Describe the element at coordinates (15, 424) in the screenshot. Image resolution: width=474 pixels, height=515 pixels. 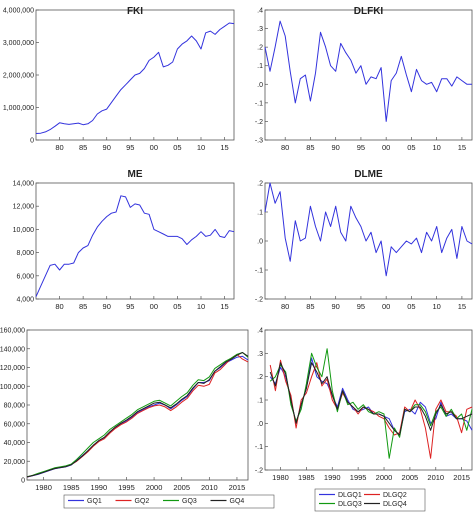
I see `gq-ytick-label: 60,000` at that location.